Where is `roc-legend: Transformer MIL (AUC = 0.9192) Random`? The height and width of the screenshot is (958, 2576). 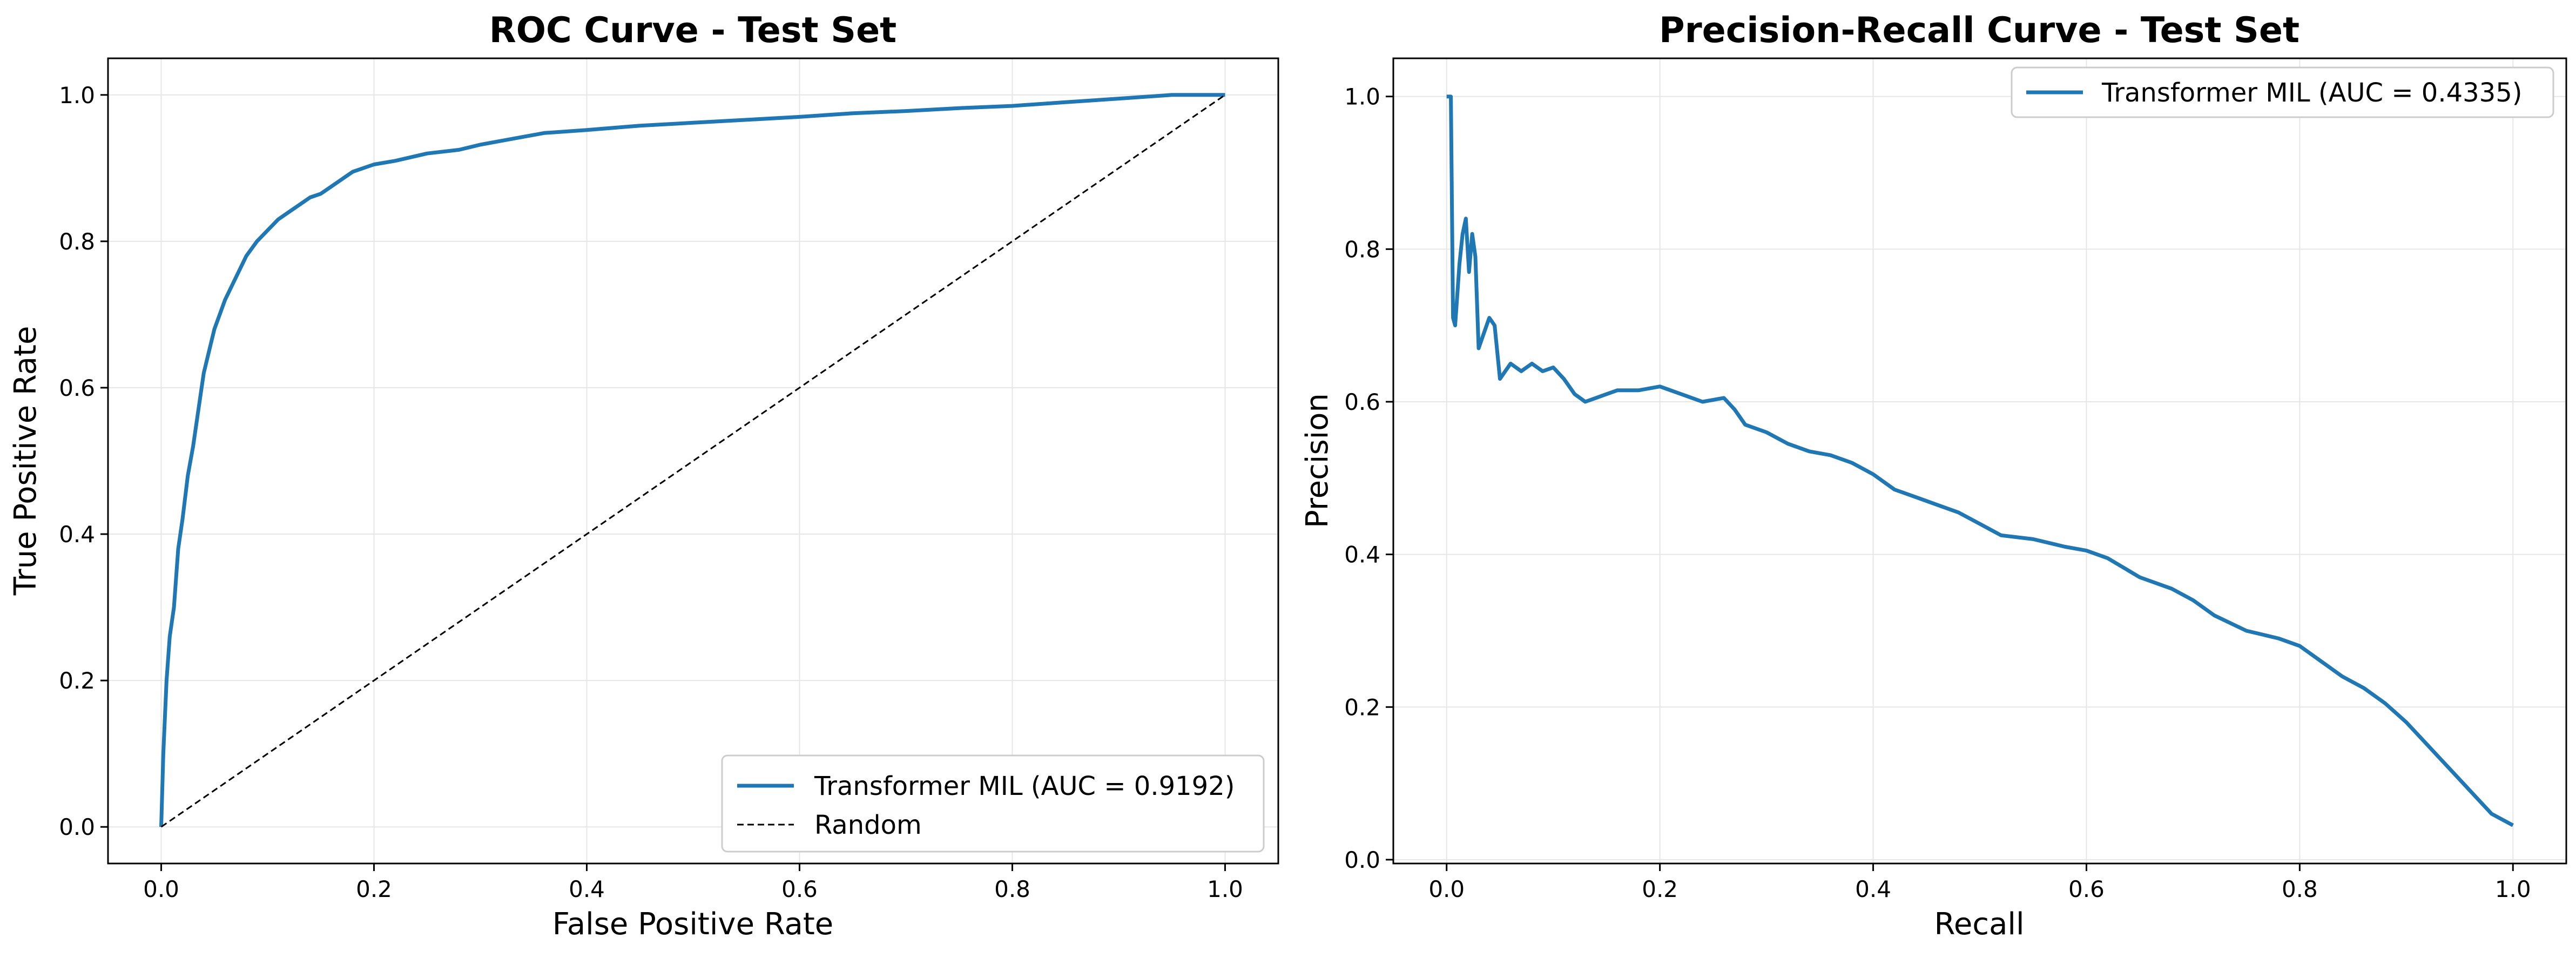 roc-legend: Transformer MIL (AUC = 0.9192) Random is located at coordinates (993, 803).